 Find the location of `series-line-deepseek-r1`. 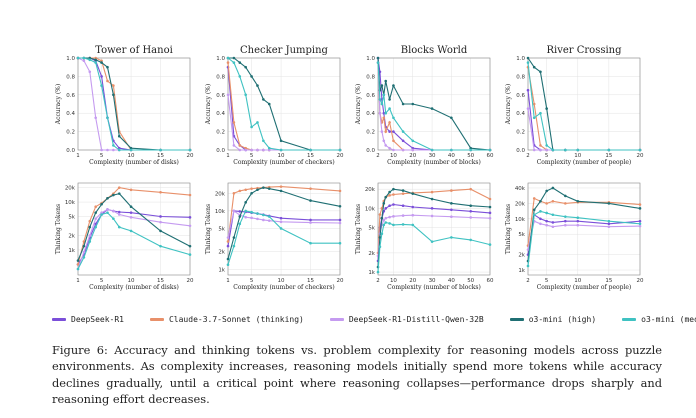

series-line-deepseek-r1 is located at coordinates (283, 109).